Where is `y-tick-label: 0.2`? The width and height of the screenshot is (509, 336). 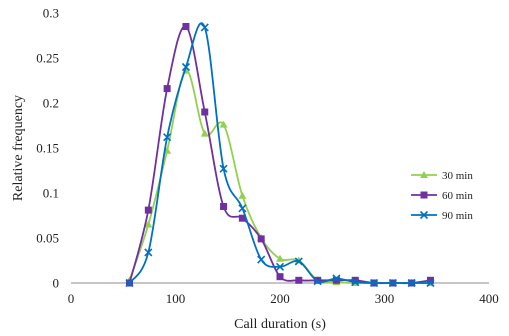
y-tick-label: 0.2 is located at coordinates (51, 103).